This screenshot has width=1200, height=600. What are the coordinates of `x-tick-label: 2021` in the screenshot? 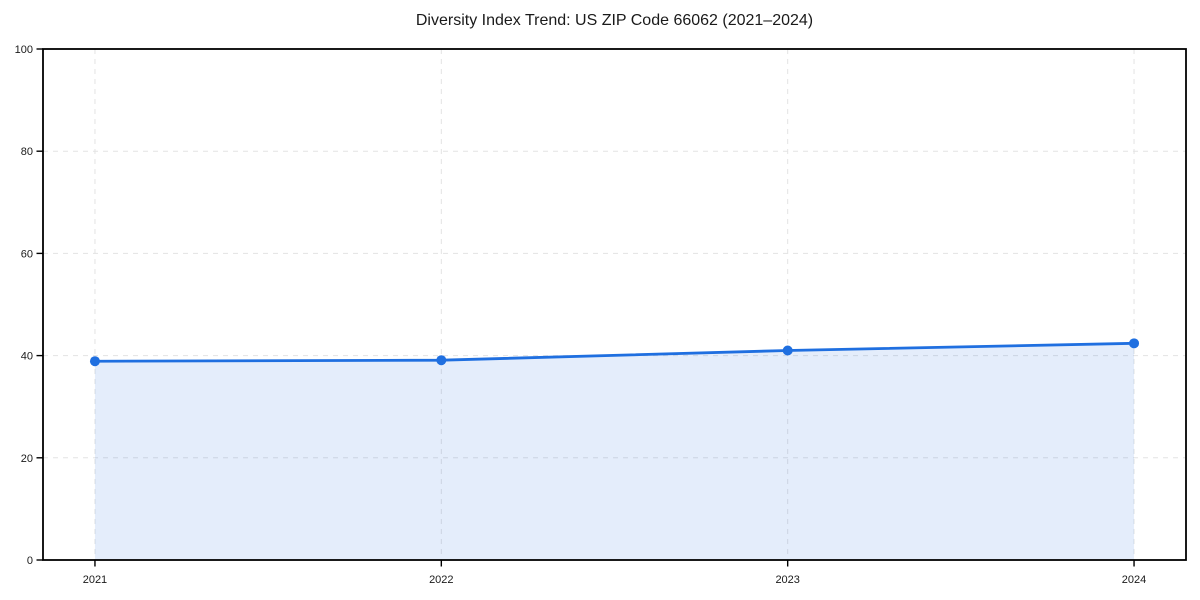 It's located at (95, 580).